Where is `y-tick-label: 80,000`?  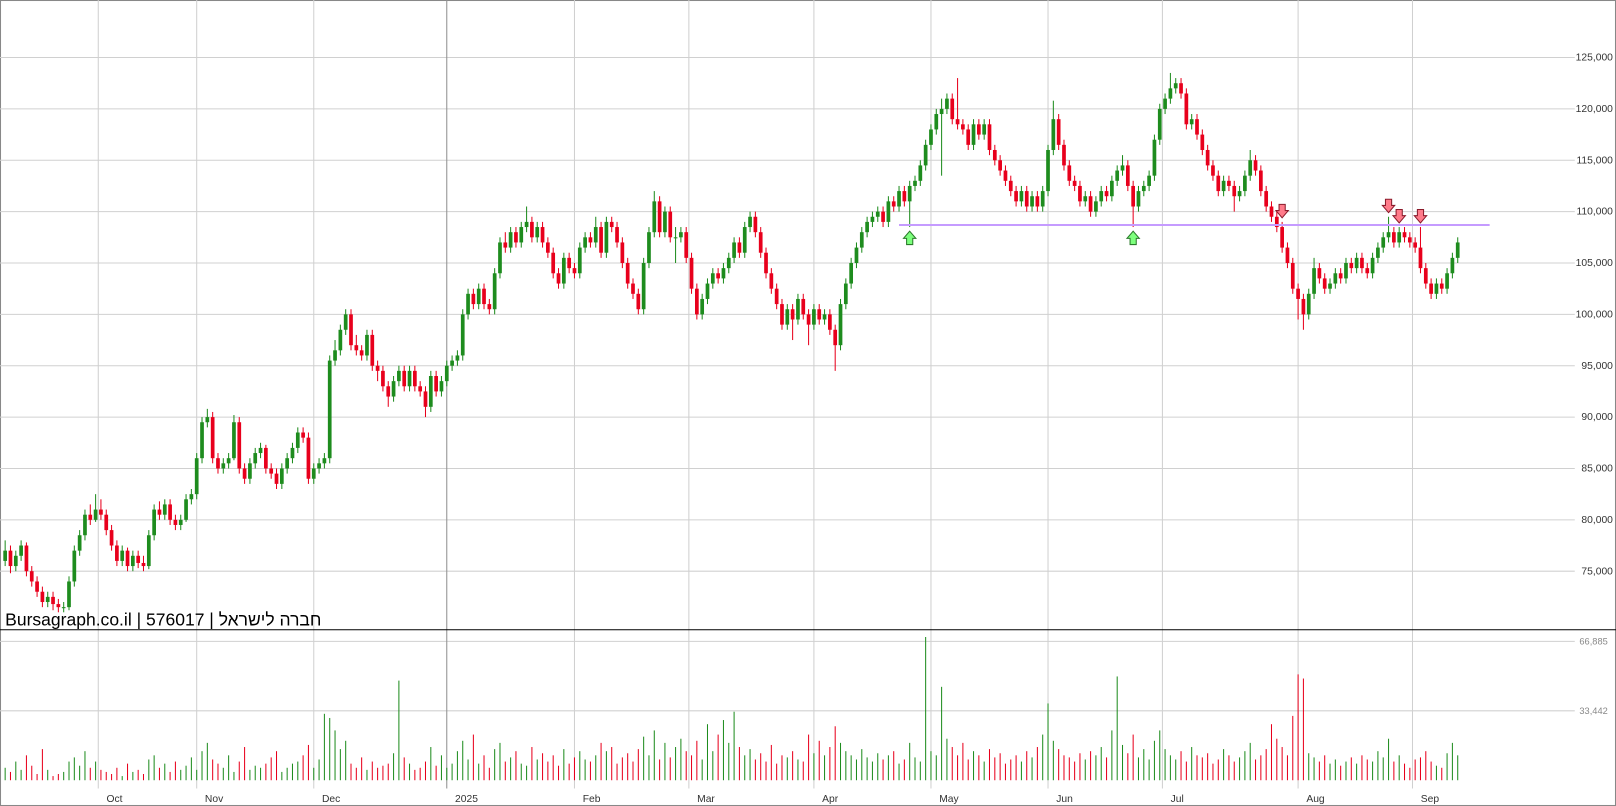
y-tick-label: 80,000 is located at coordinates (1597, 520).